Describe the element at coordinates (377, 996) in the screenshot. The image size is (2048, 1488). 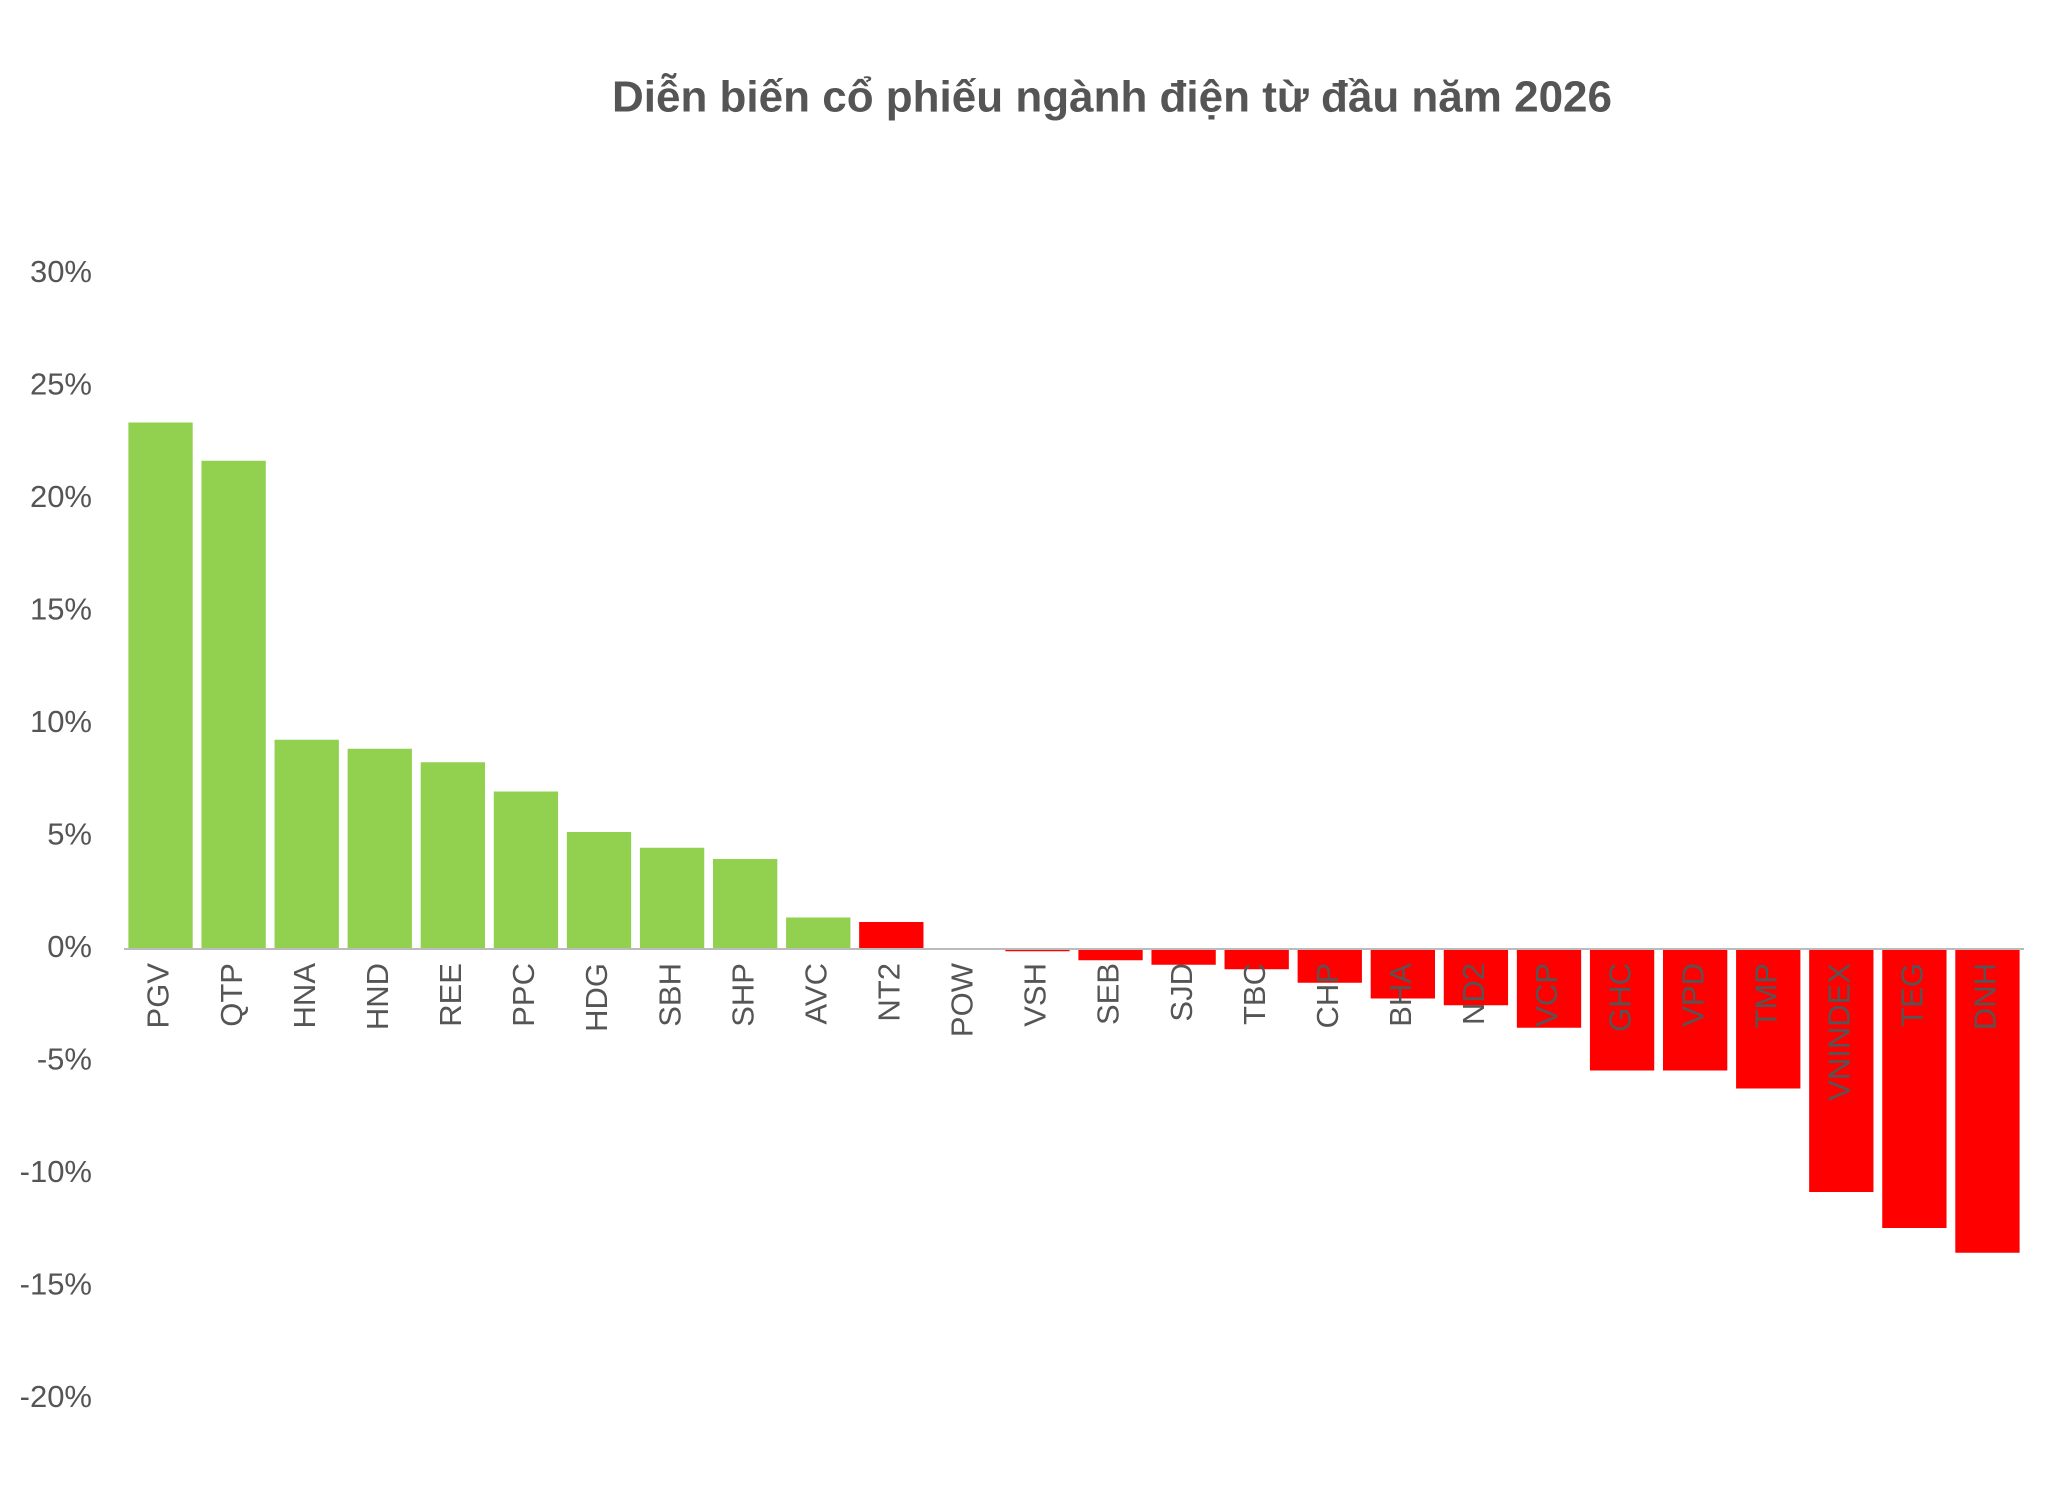
I see `x-tick-label: HND` at that location.